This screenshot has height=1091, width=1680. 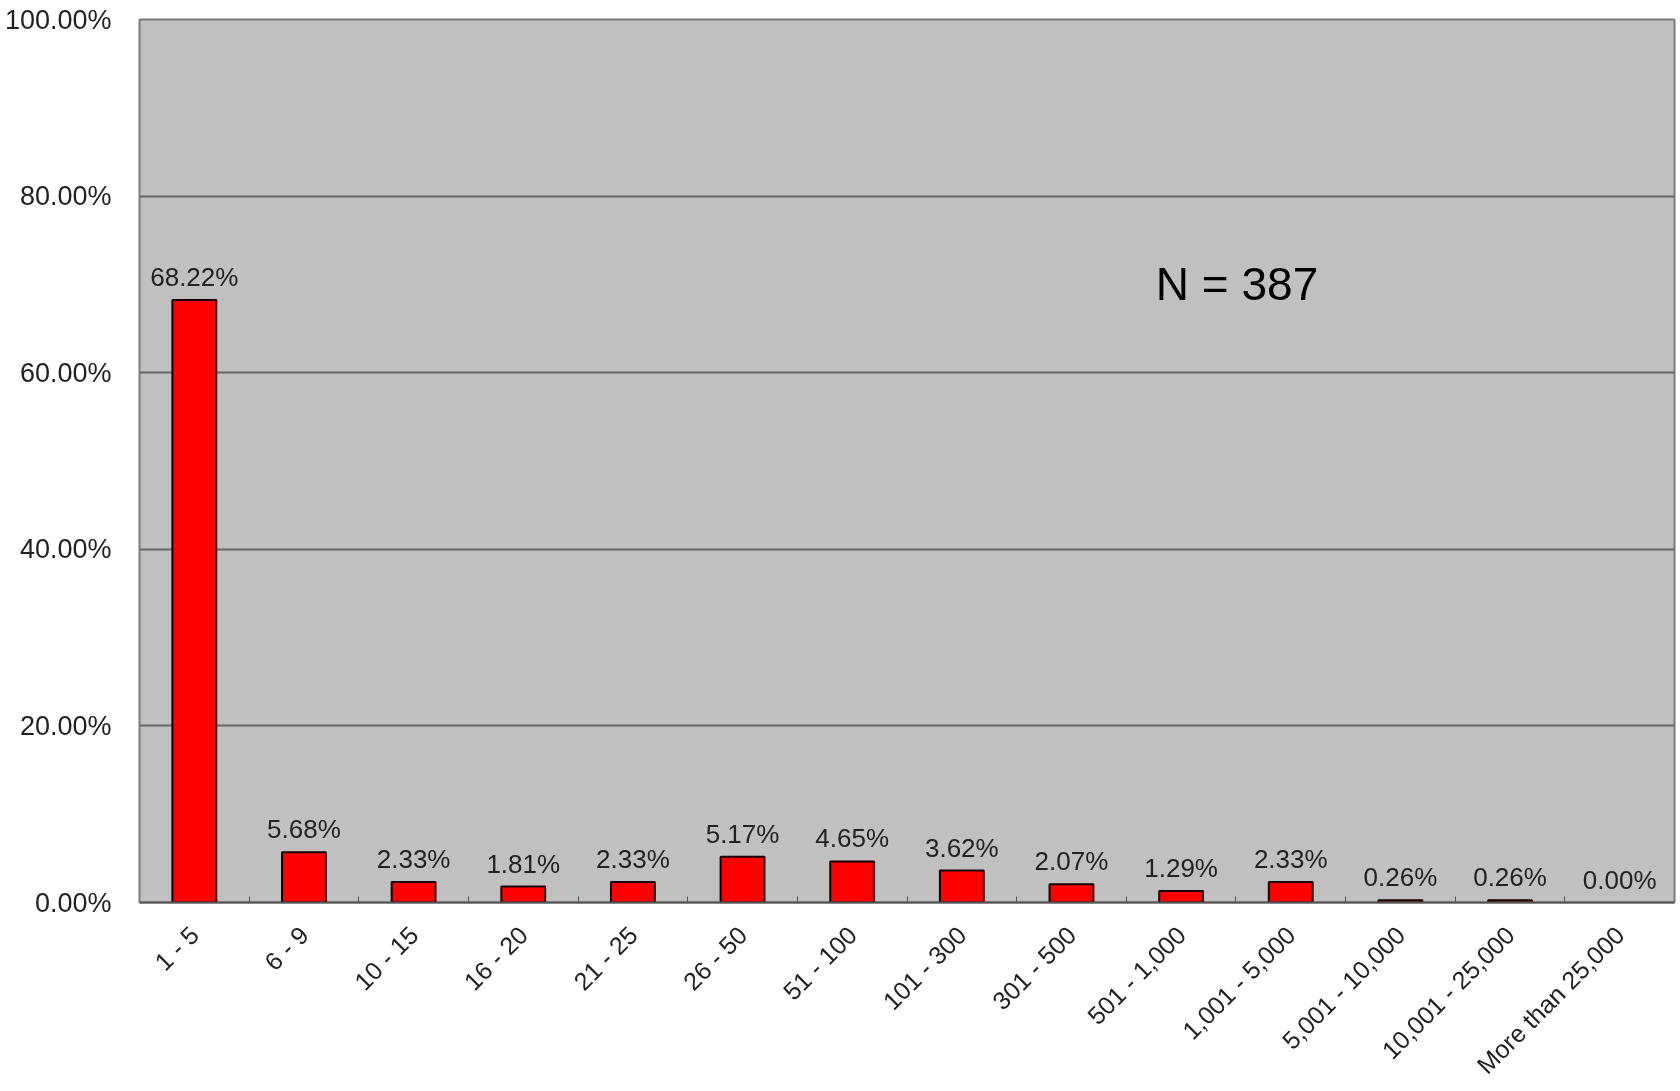 What do you see at coordinates (177, 948) in the screenshot?
I see `x-tick-label: 1 - 5` at bounding box center [177, 948].